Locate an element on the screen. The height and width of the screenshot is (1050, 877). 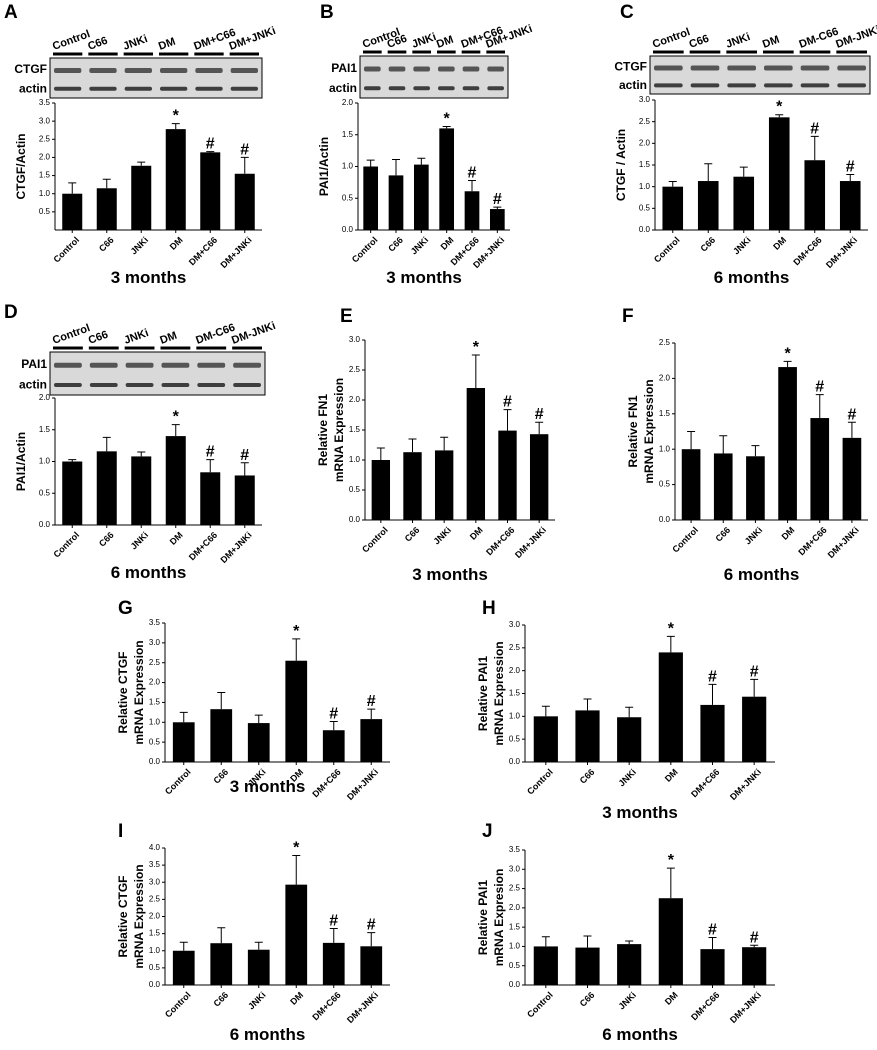
panel-letter: B is located at coordinates (327, 12).